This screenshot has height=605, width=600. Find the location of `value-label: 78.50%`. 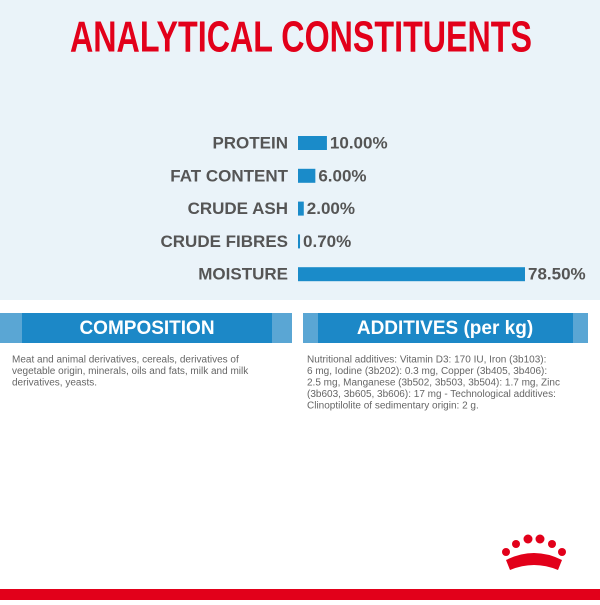

value-label: 78.50% is located at coordinates (557, 274).